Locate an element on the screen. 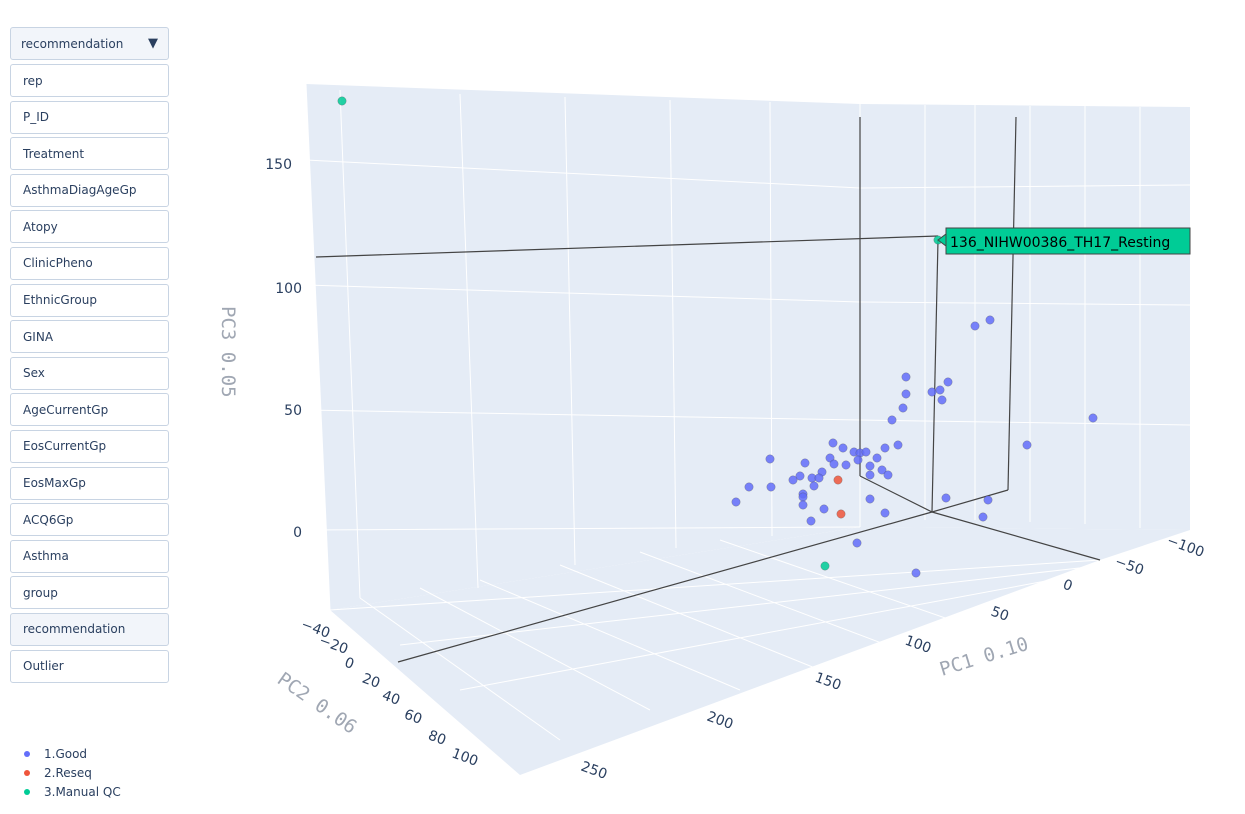 Image resolution: width=1245 pixels, height=814 pixels. attribute-button: rep is located at coordinates (89, 80).